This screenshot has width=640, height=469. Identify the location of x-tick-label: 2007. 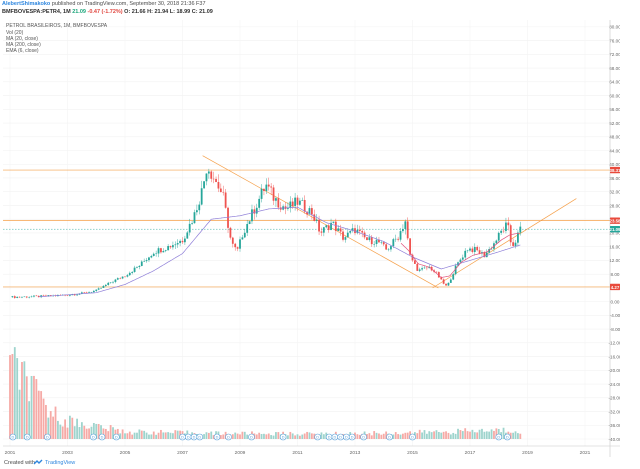
(182, 453).